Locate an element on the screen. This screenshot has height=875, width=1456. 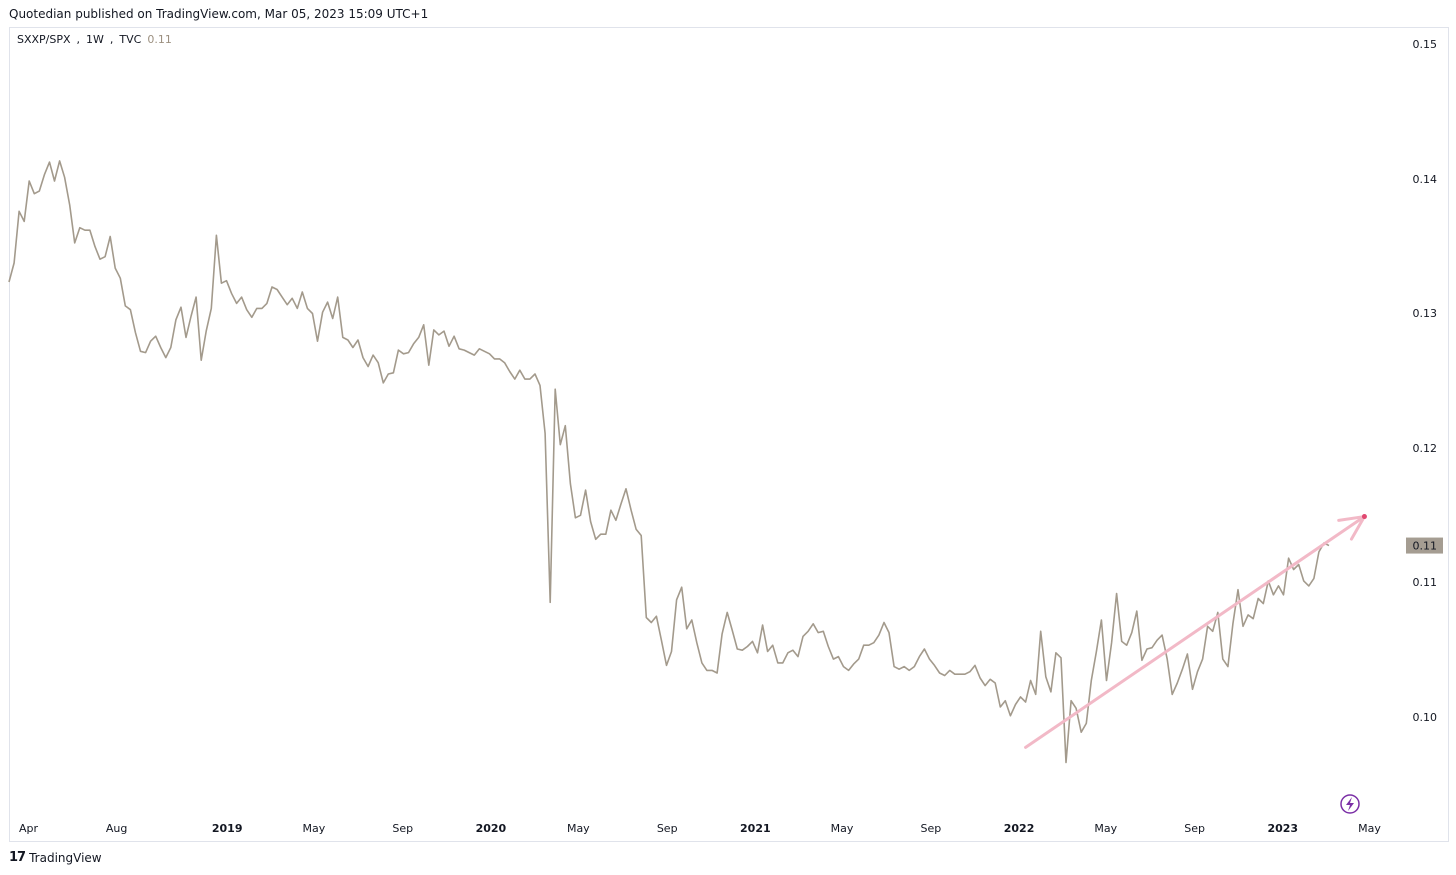
x-tick-label-7: Sep is located at coordinates (667, 828).